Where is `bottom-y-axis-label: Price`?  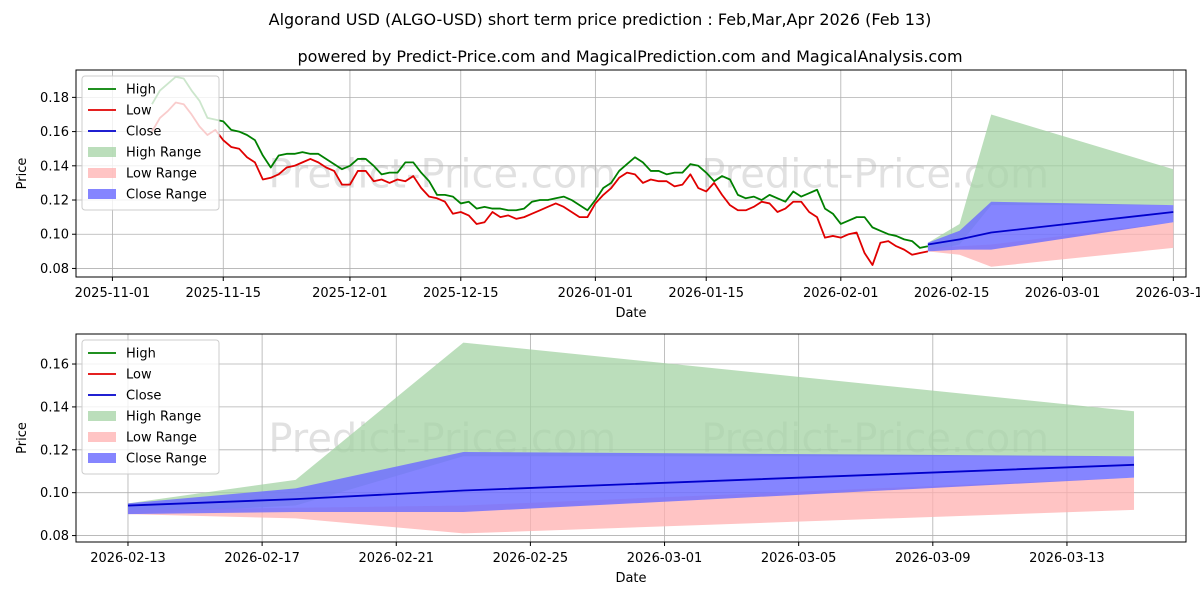
bottom-y-axis-label: Price is located at coordinates (22, 438).